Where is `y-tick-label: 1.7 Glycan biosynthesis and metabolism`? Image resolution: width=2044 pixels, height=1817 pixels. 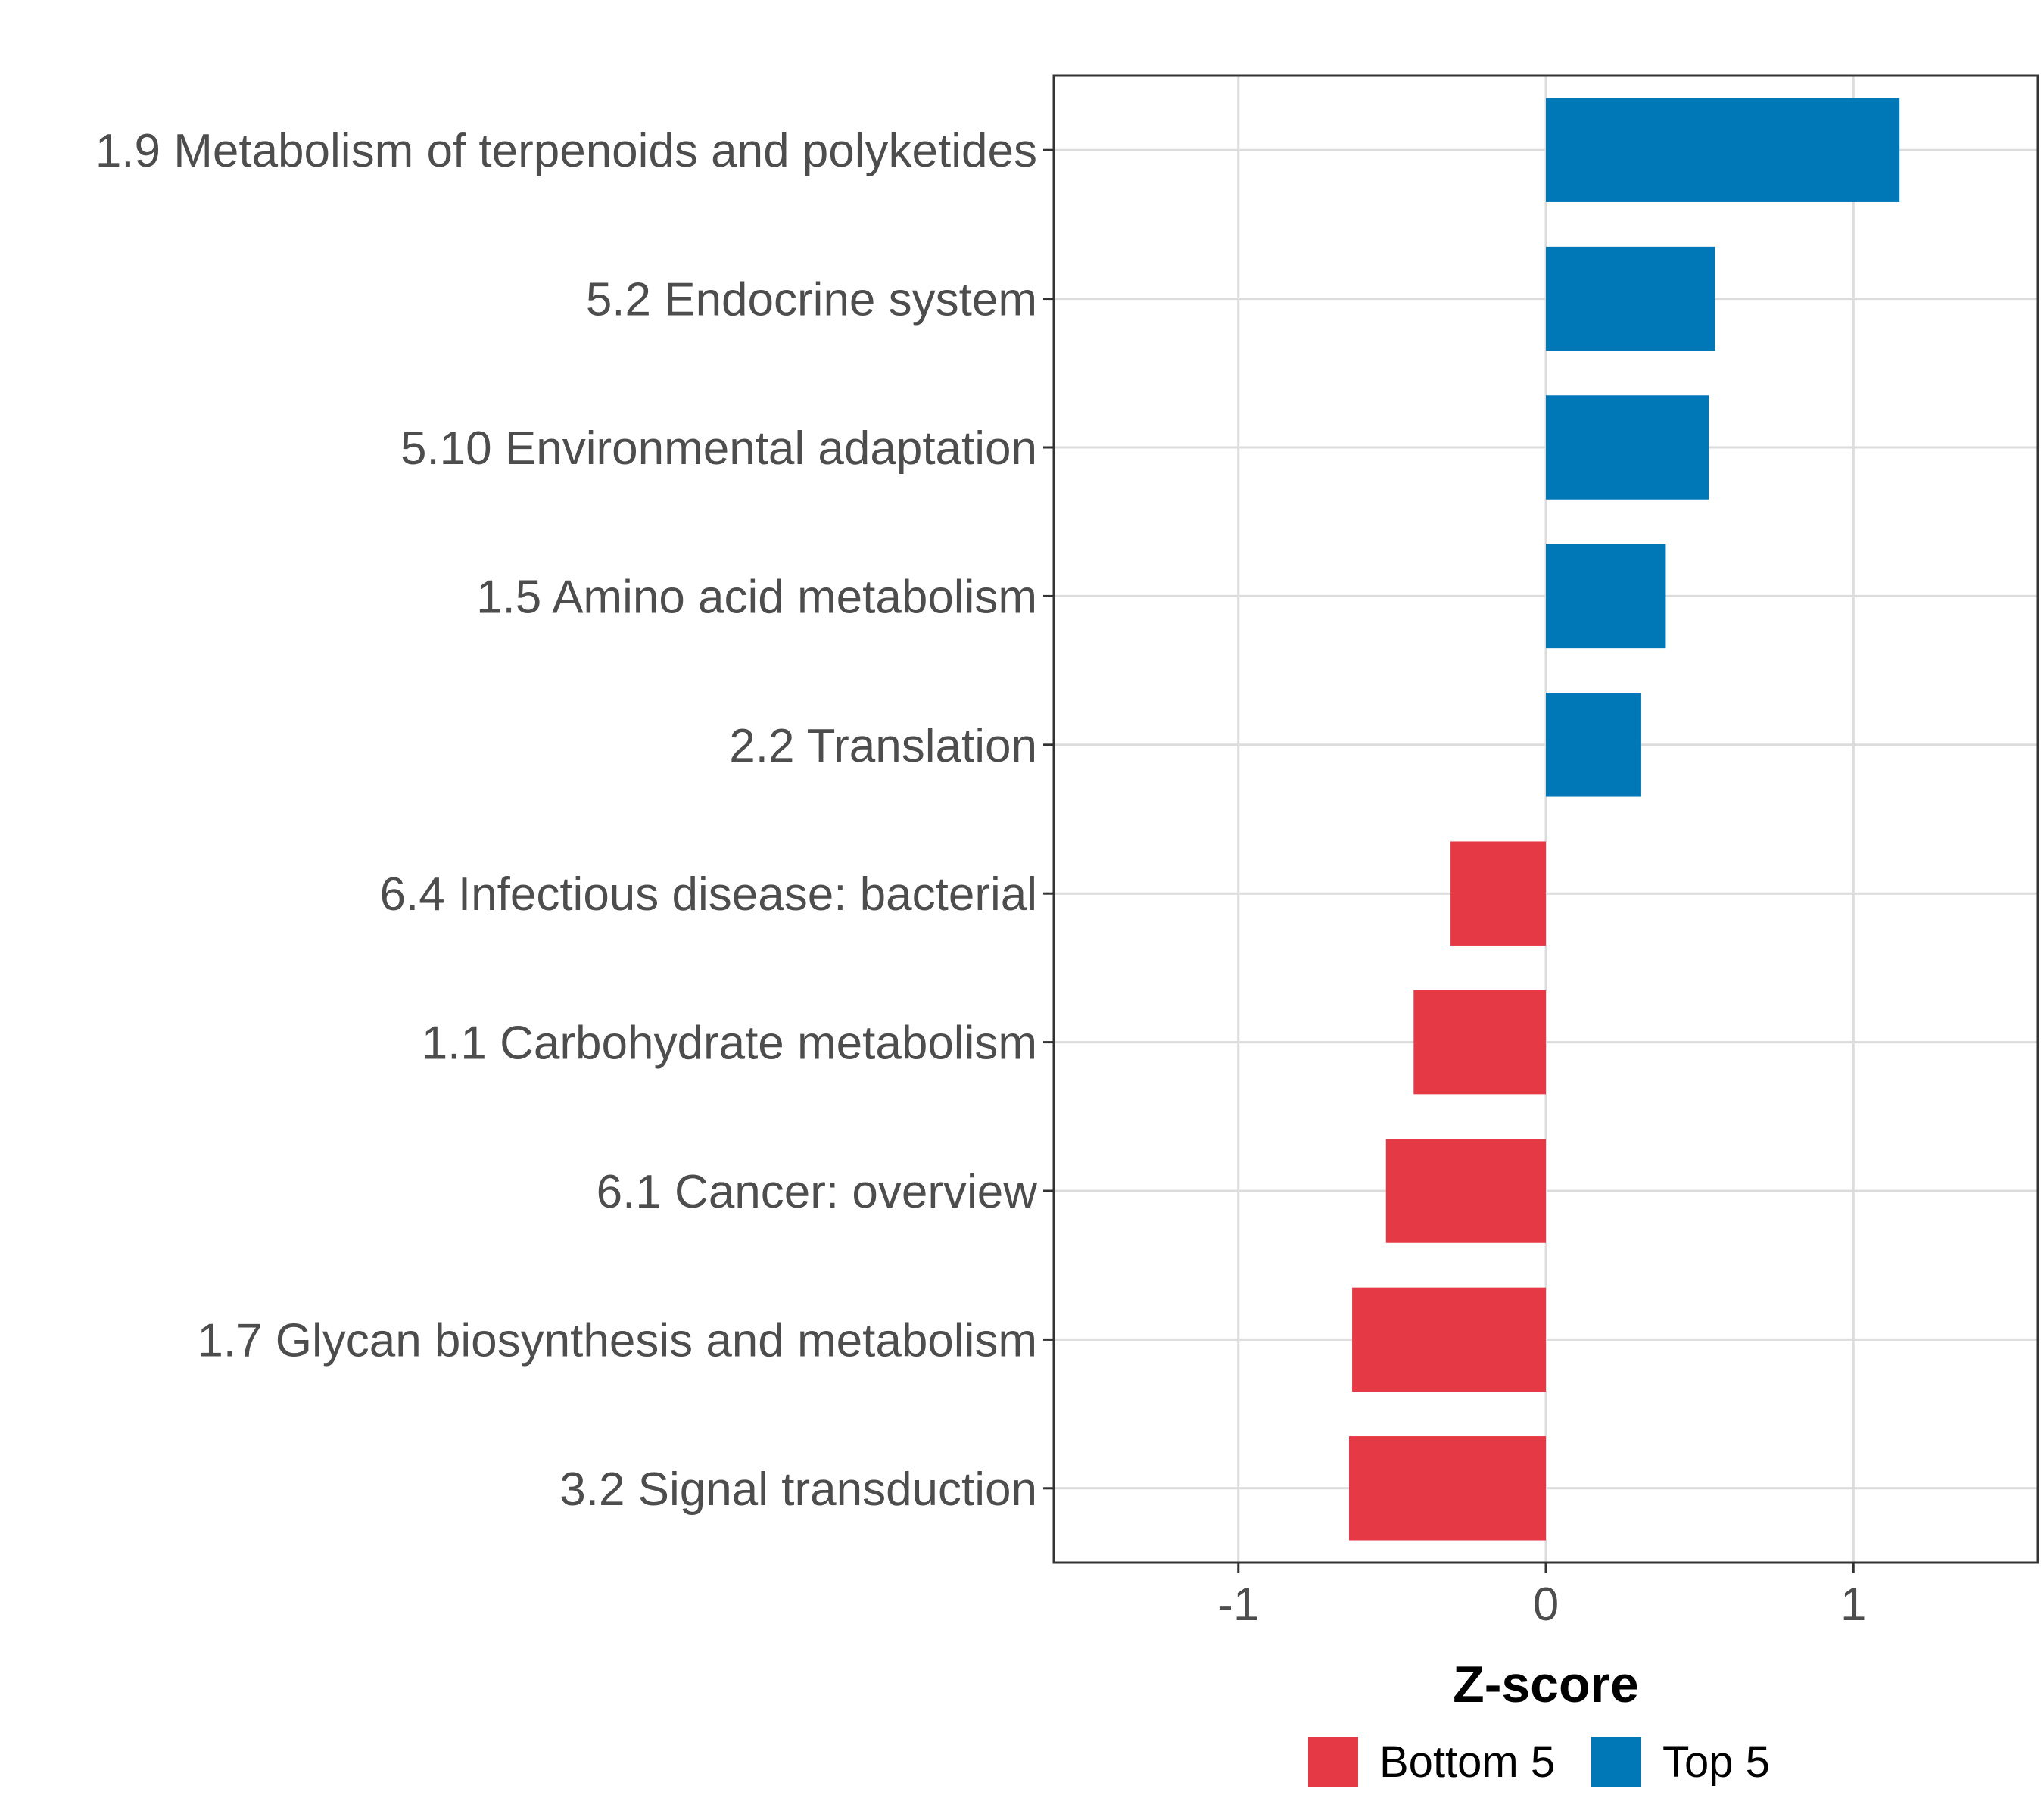 y-tick-label: 1.7 Glycan biosynthesis and metabolism is located at coordinates (617, 1340).